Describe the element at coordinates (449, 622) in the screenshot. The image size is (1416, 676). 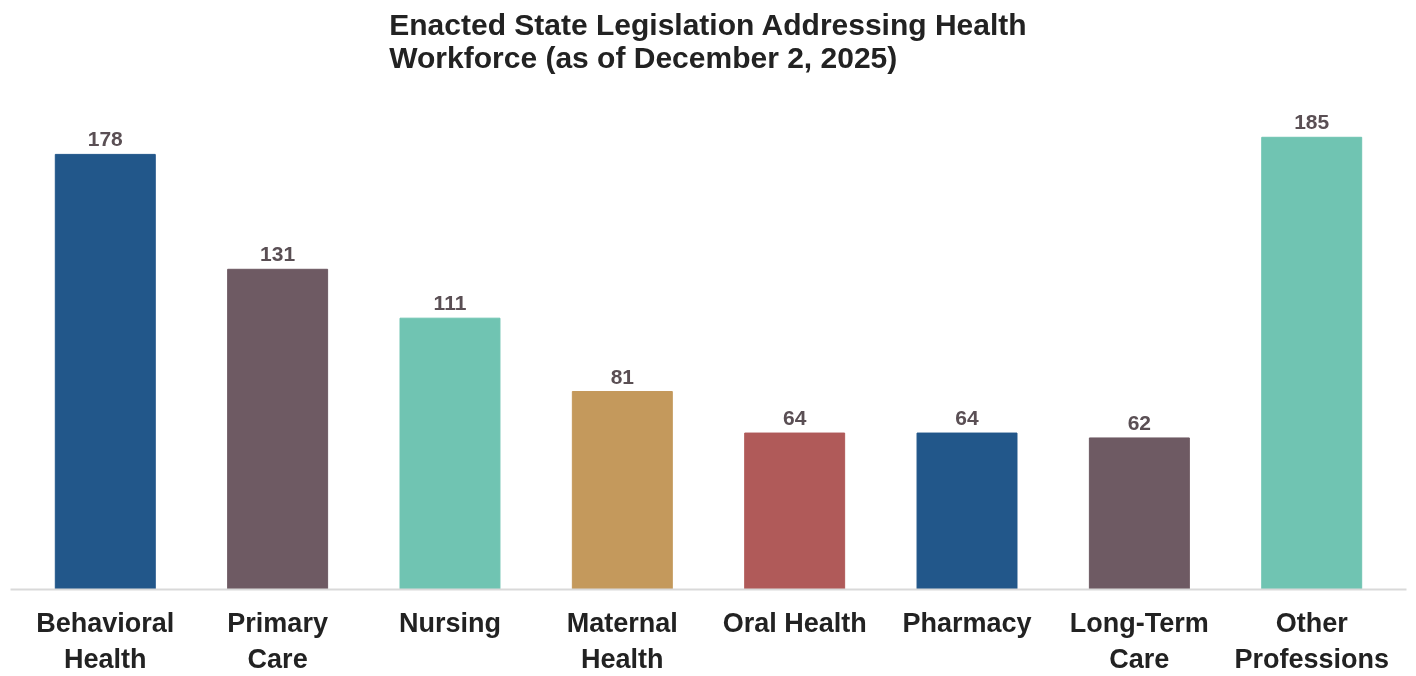
I see `x-tick-label: Nursing` at that location.